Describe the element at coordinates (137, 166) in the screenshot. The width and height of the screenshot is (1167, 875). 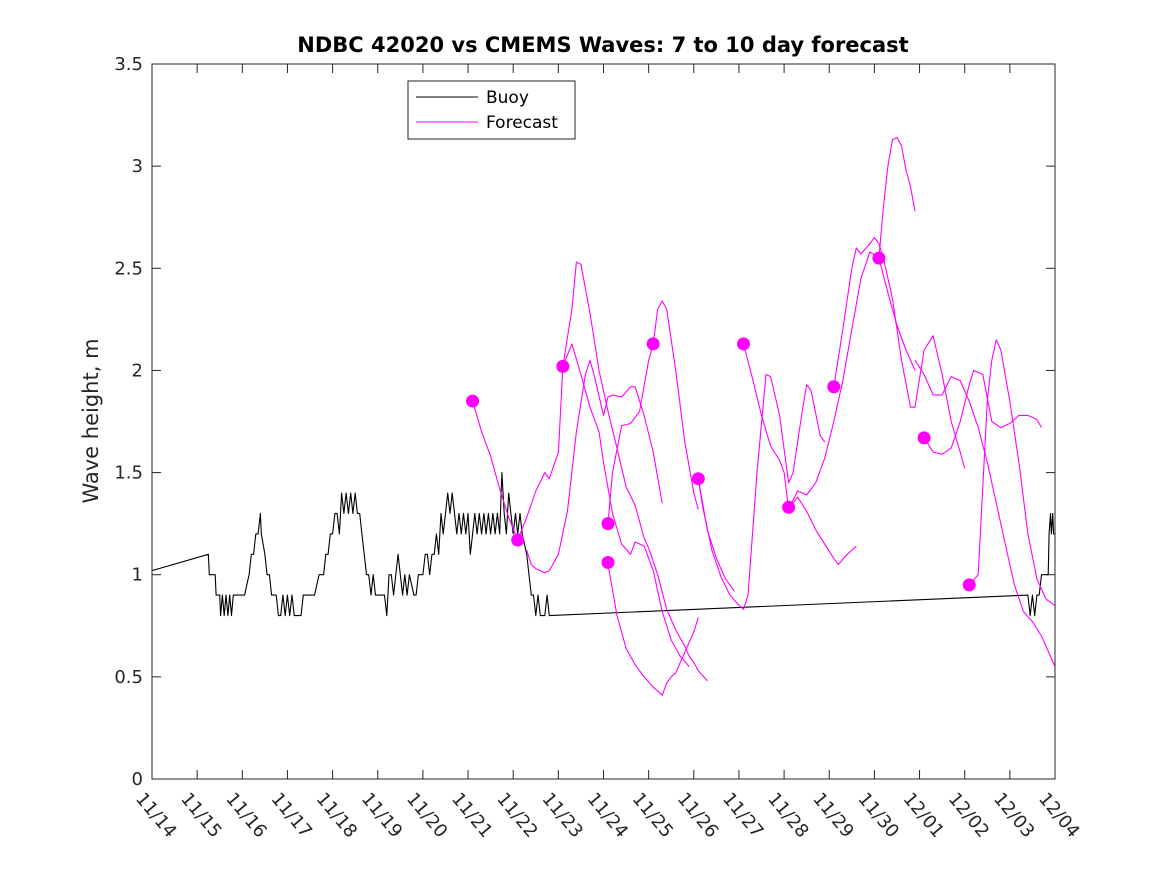
I see `y-tick-label: 3` at that location.